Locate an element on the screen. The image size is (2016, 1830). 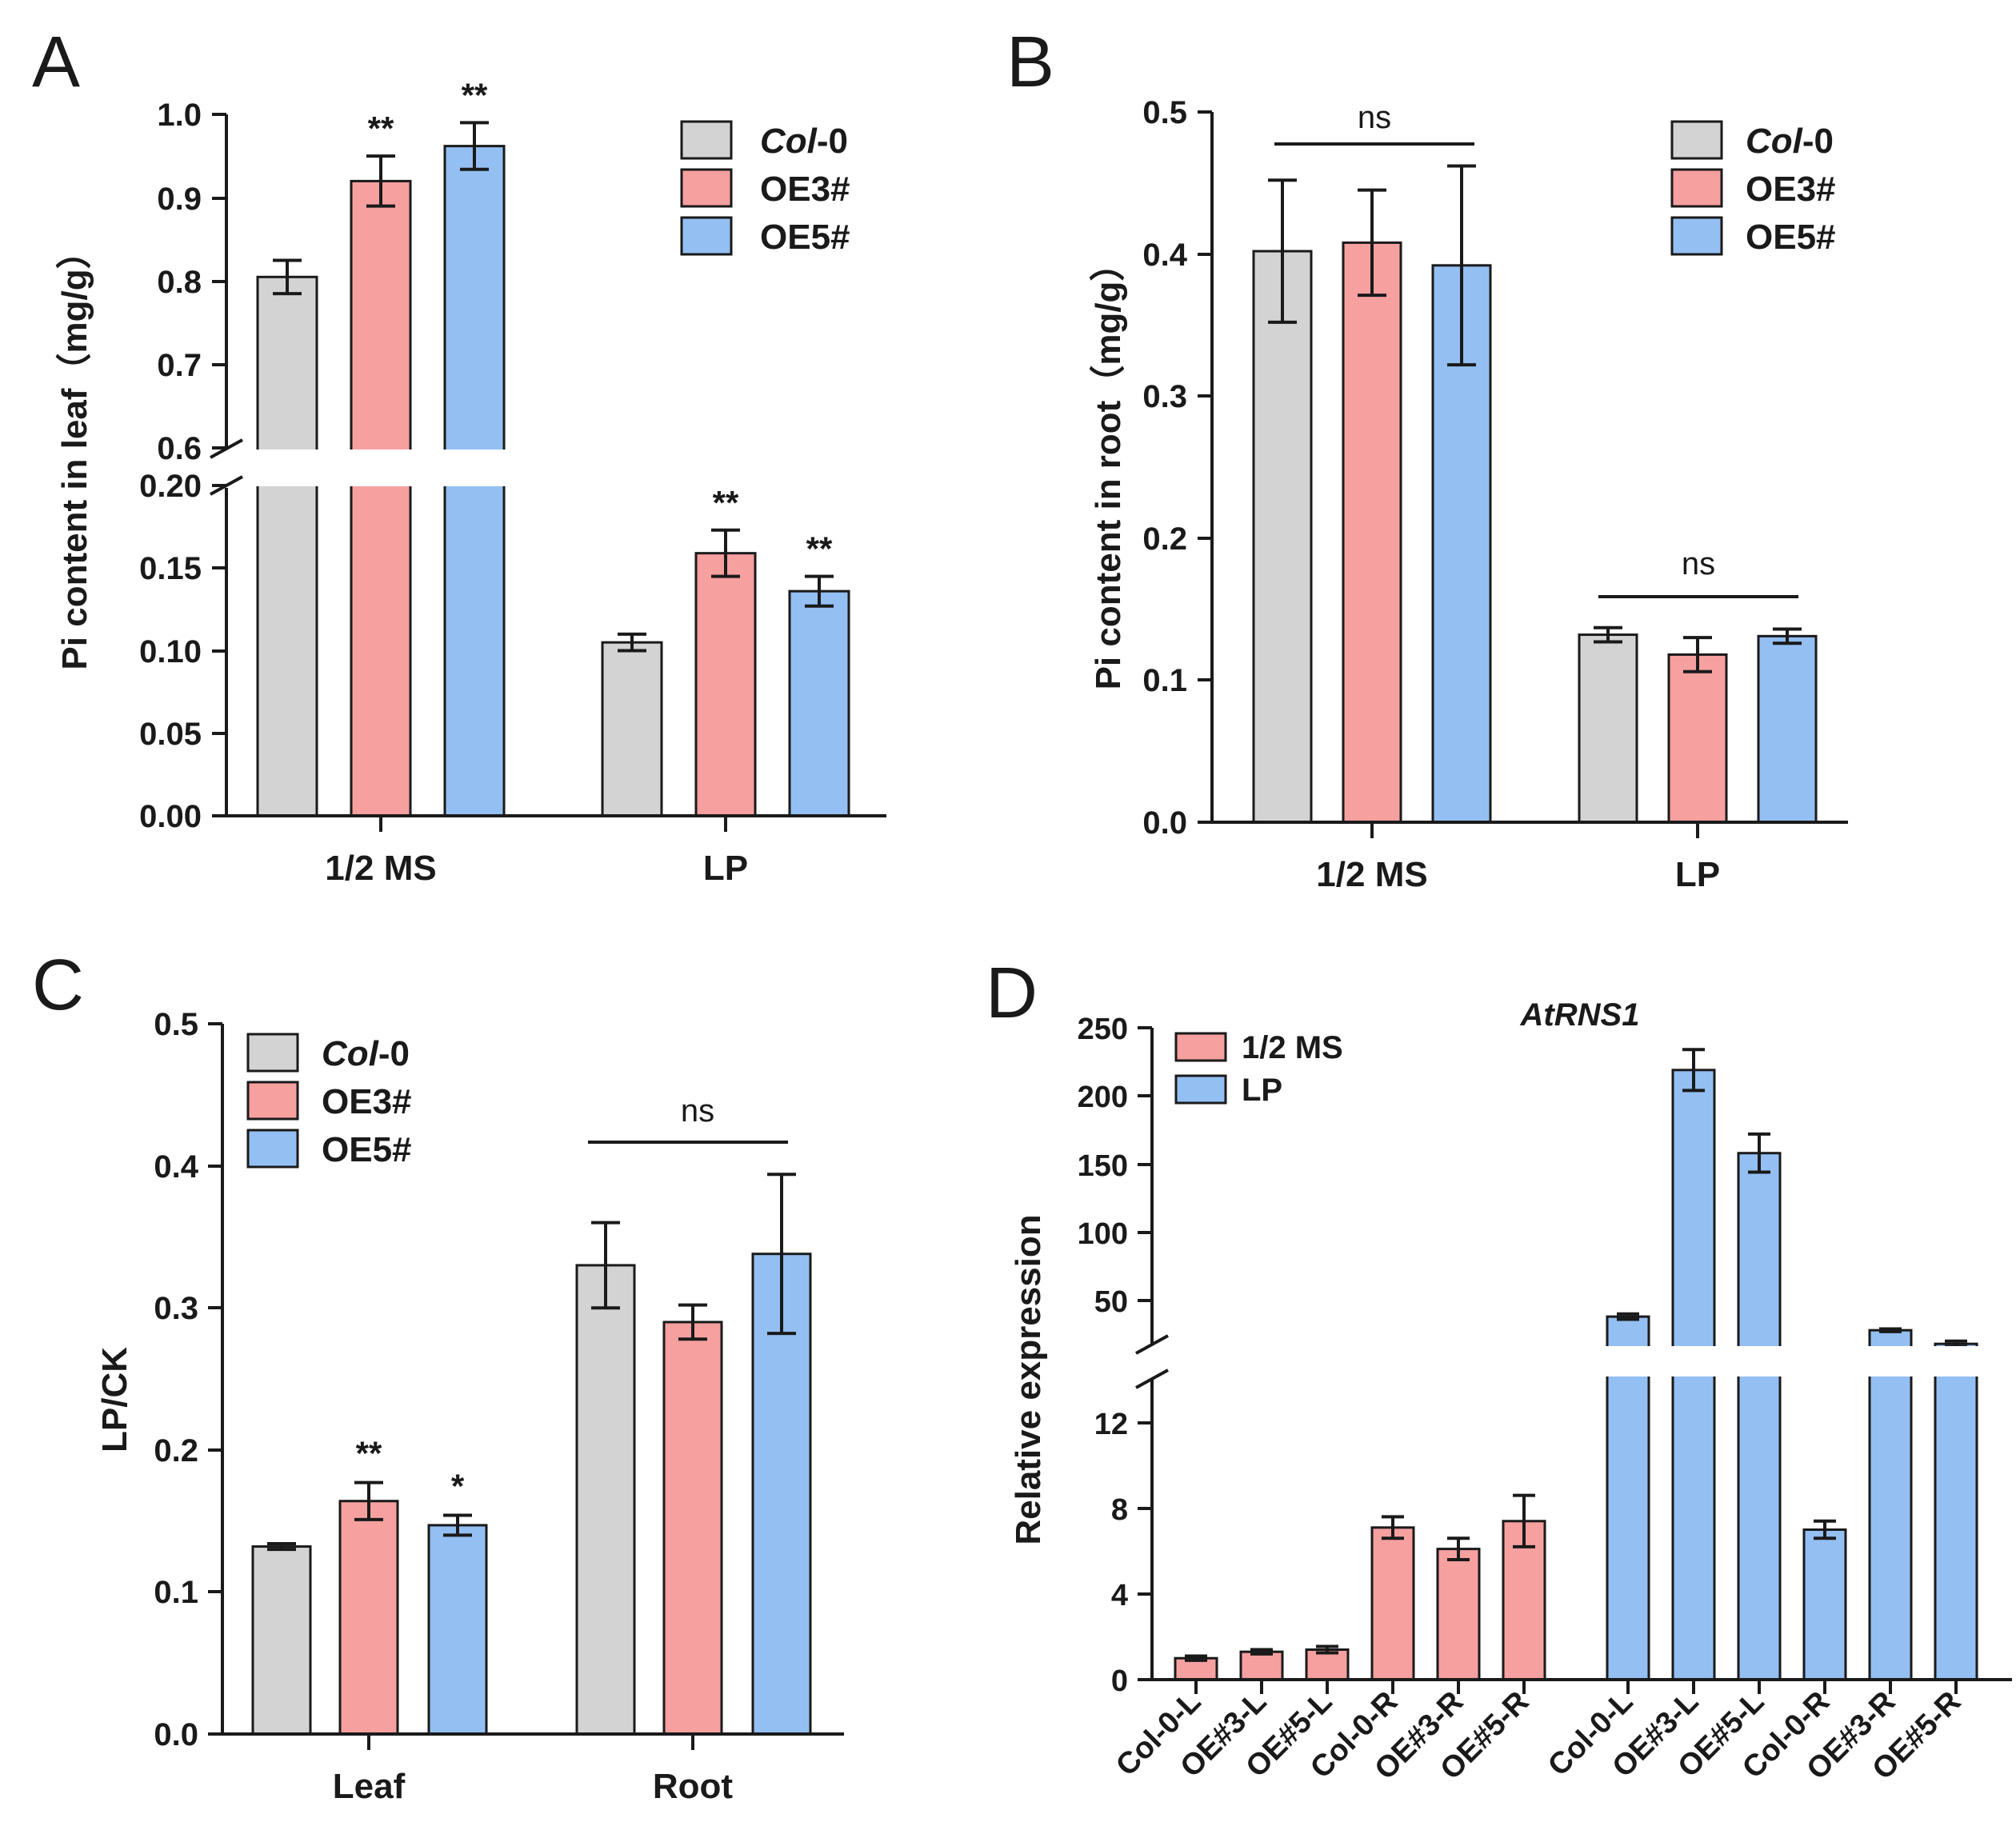
panel-b-ytick: 0.1 is located at coordinates (1164, 680).